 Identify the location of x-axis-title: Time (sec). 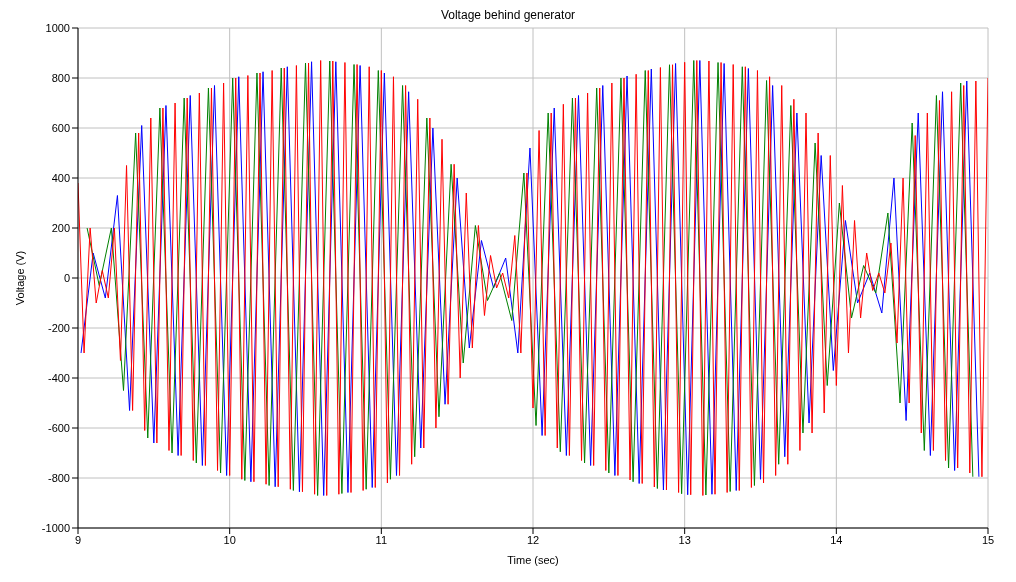
(533, 560).